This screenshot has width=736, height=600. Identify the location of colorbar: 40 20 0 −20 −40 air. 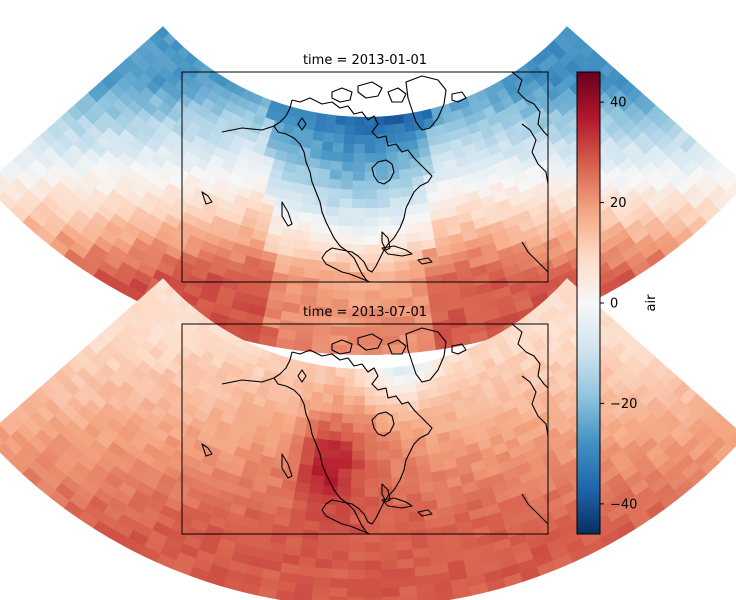
(617, 303).